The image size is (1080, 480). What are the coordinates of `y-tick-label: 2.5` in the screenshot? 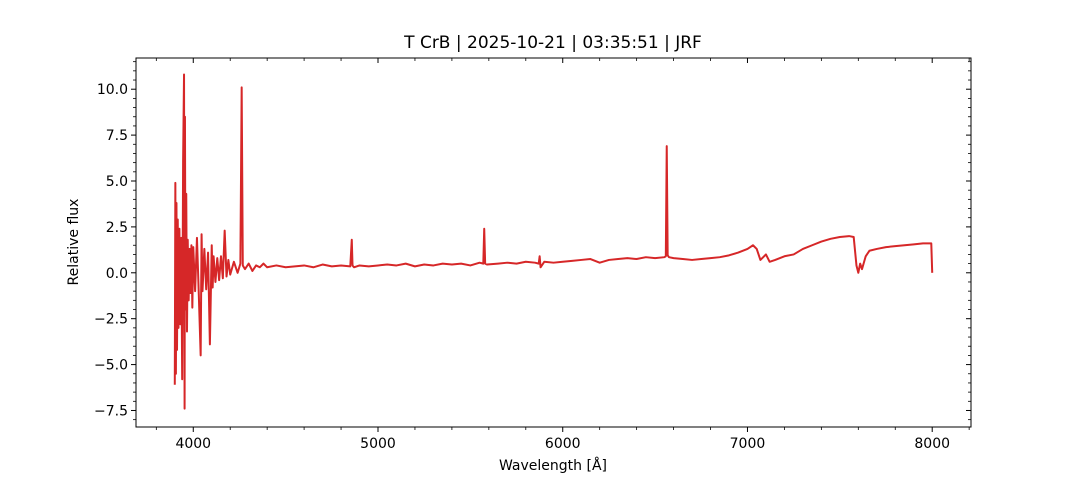 It's located at (117, 228).